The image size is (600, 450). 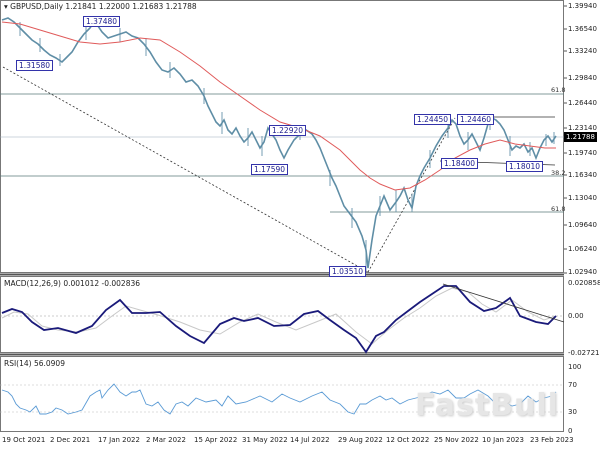 I want to click on rsi-axis-label: 70, so click(x=572, y=385).